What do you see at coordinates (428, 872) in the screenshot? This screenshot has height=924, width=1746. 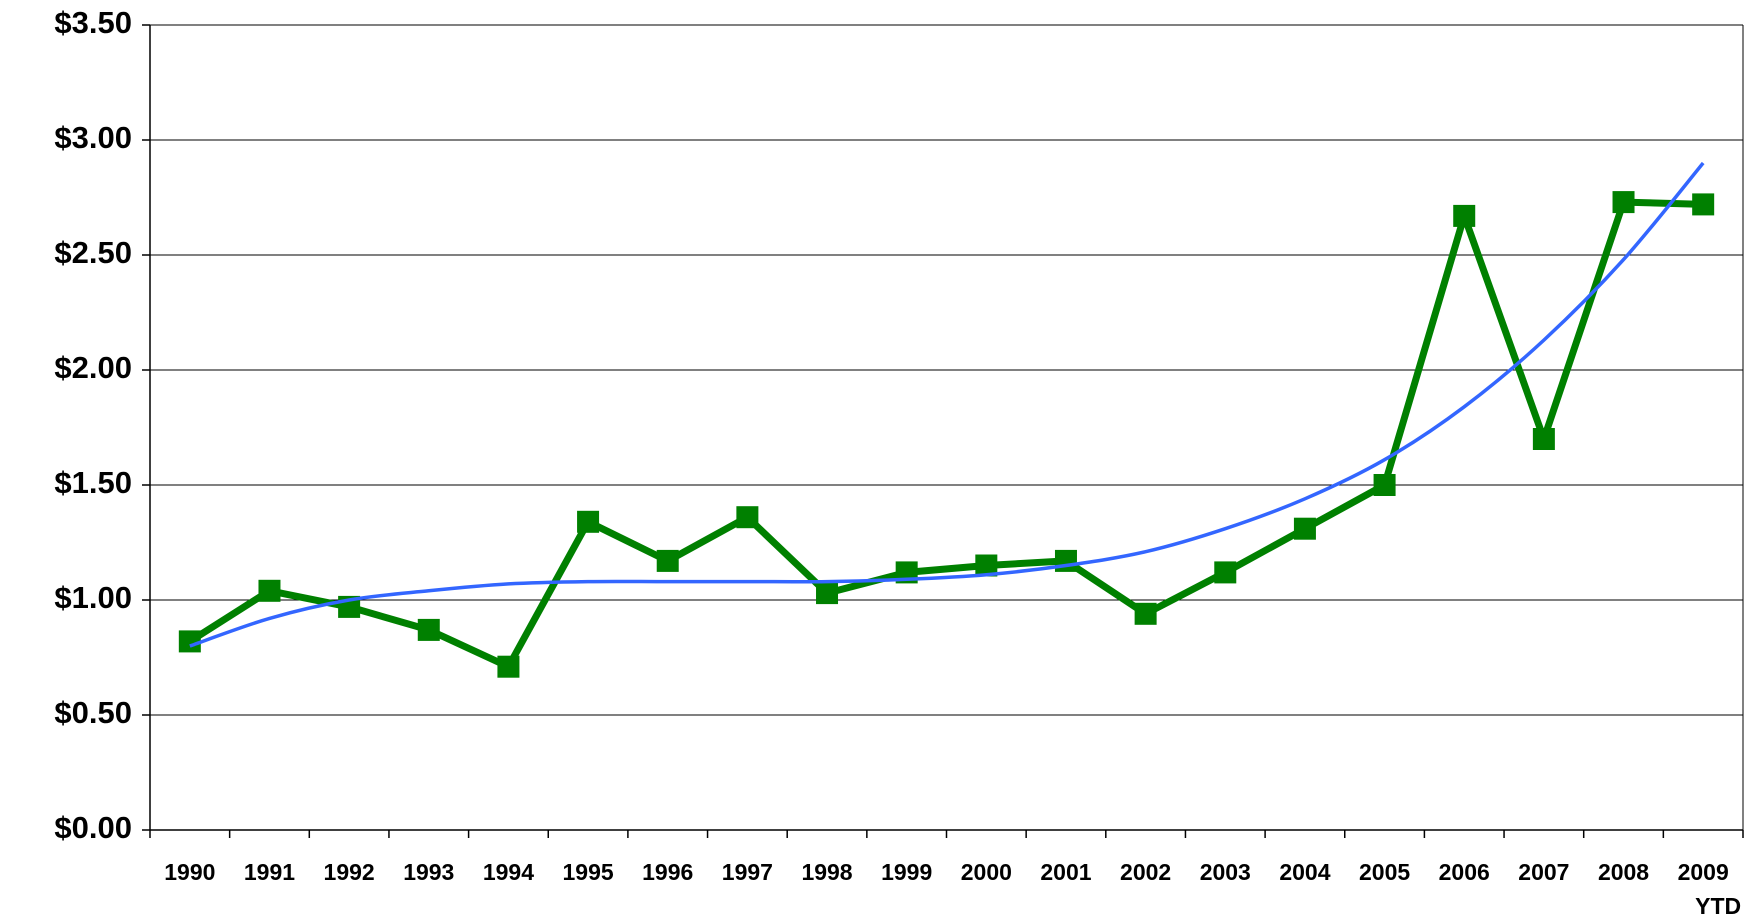 I see `x-tick-label: 1993` at bounding box center [428, 872].